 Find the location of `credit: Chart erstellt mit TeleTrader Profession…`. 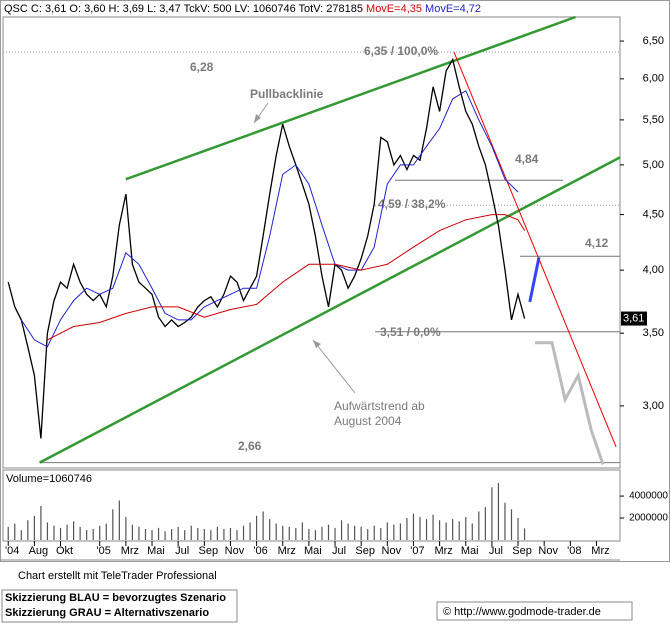

credit: Chart erstellt mit TeleTrader Profession… is located at coordinates (117, 576).